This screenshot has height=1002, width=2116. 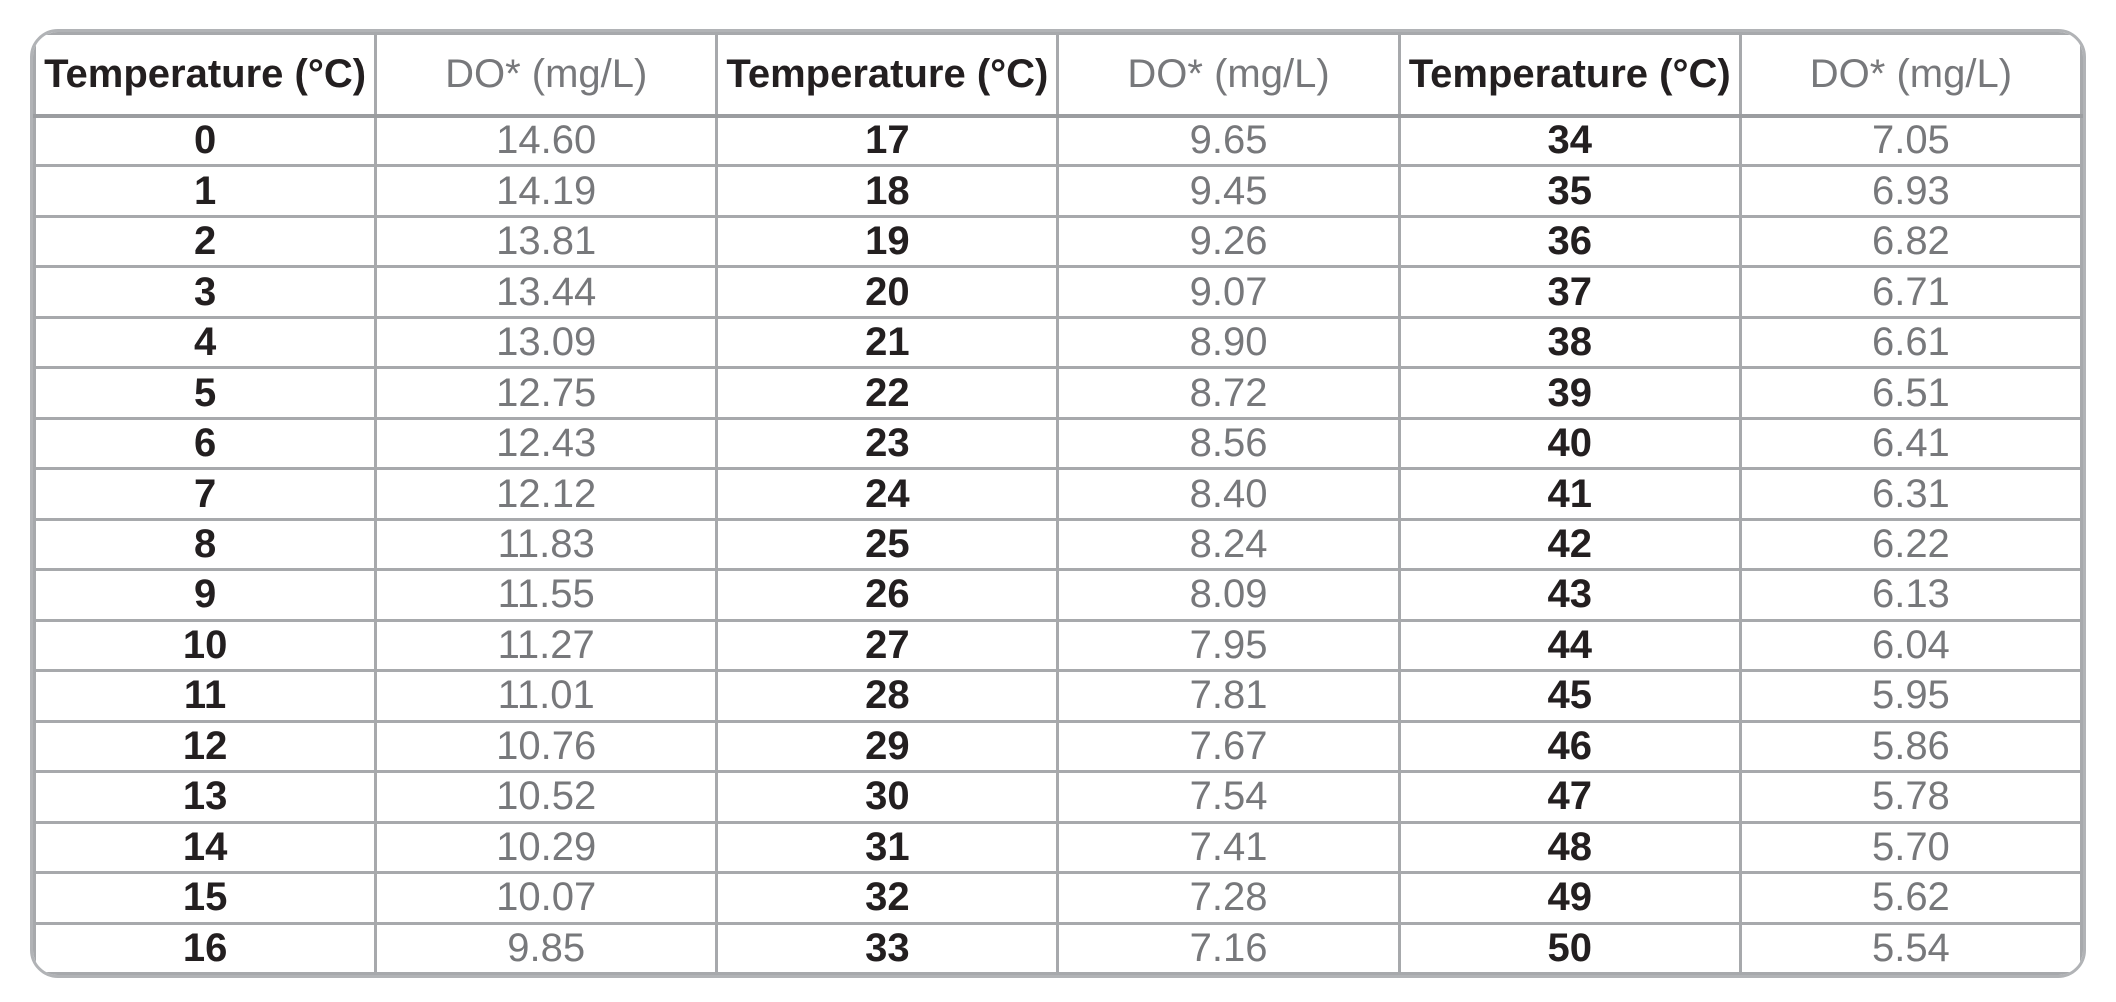 I want to click on do-value-cell: 5.86, so click(x=1910, y=746).